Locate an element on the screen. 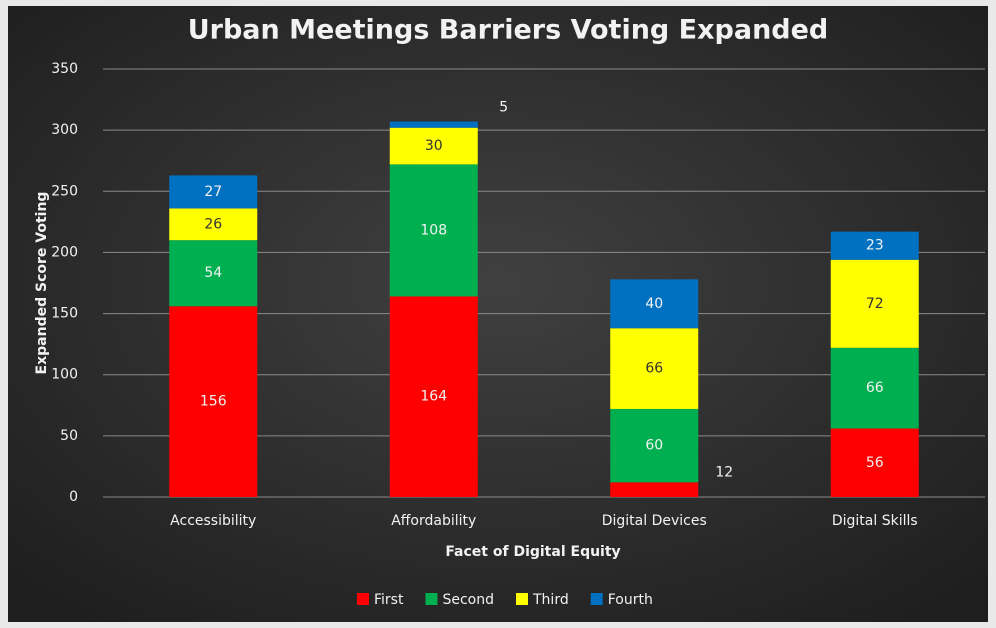 This screenshot has width=996, height=628. data-label: 30 is located at coordinates (434, 146).